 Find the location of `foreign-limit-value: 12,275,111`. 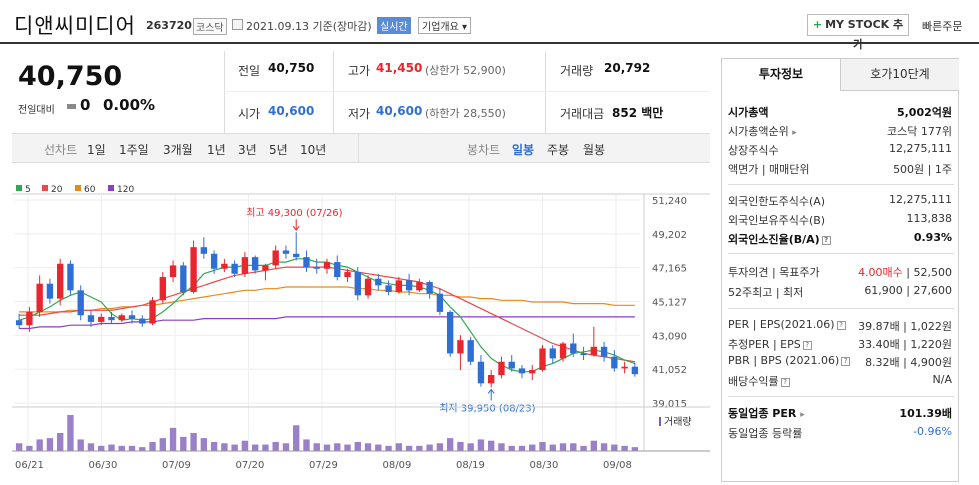

foreign-limit-value: 12,275,111 is located at coordinates (920, 199).